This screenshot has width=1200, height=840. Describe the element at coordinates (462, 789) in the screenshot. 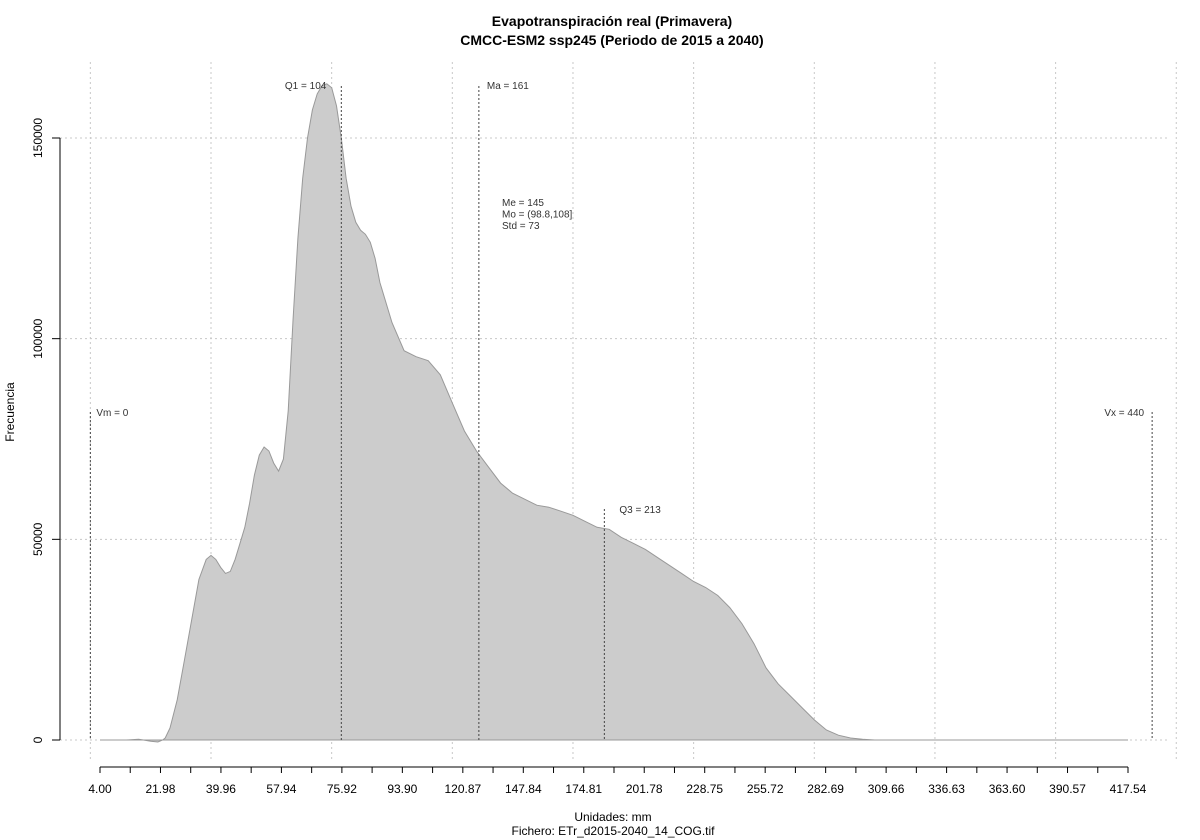

I see `x-tick-label: 120.87` at that location.